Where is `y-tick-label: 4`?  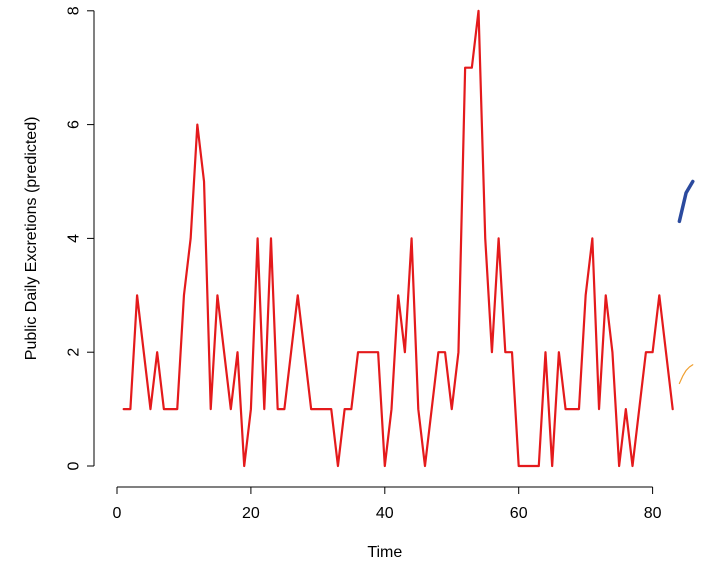 y-tick-label: 4 is located at coordinates (74, 238).